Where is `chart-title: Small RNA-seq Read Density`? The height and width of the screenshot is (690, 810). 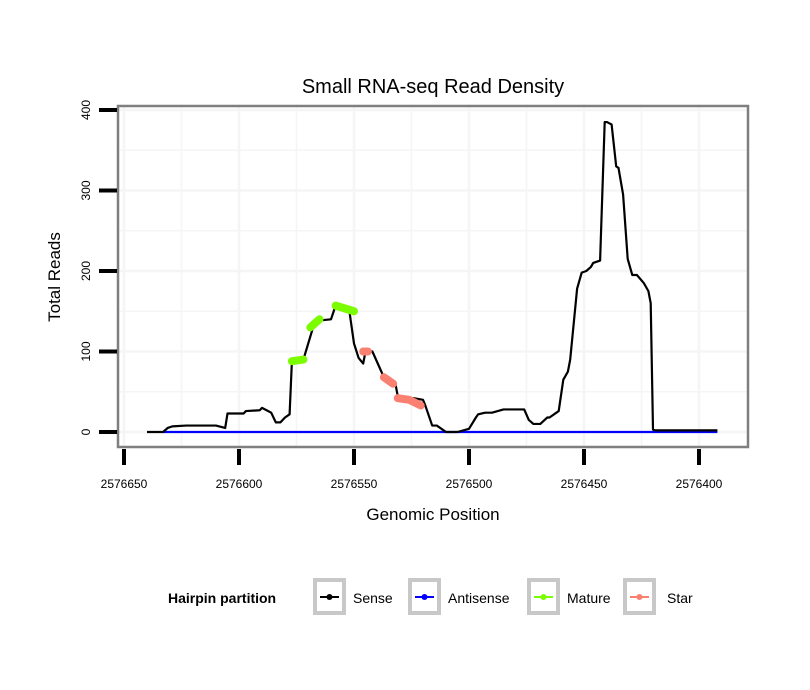
chart-title: Small RNA-seq Read Density is located at coordinates (433, 87).